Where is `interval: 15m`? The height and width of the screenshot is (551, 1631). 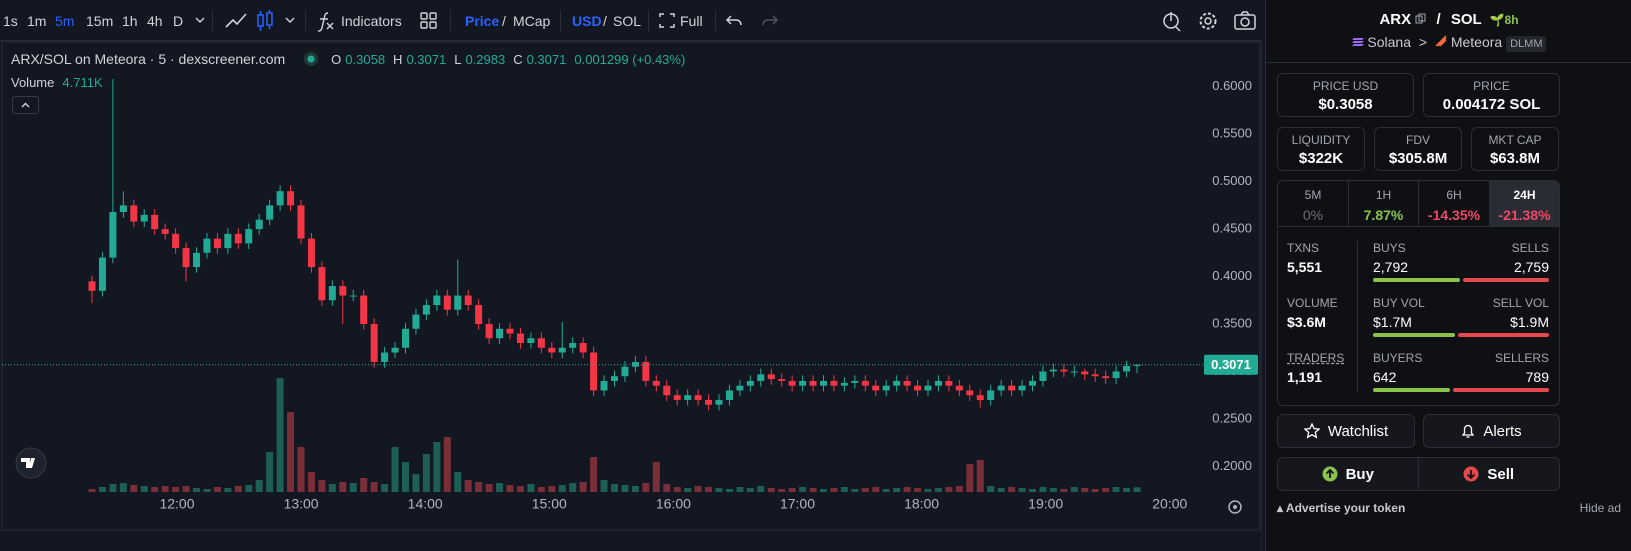 interval: 15m is located at coordinates (100, 21).